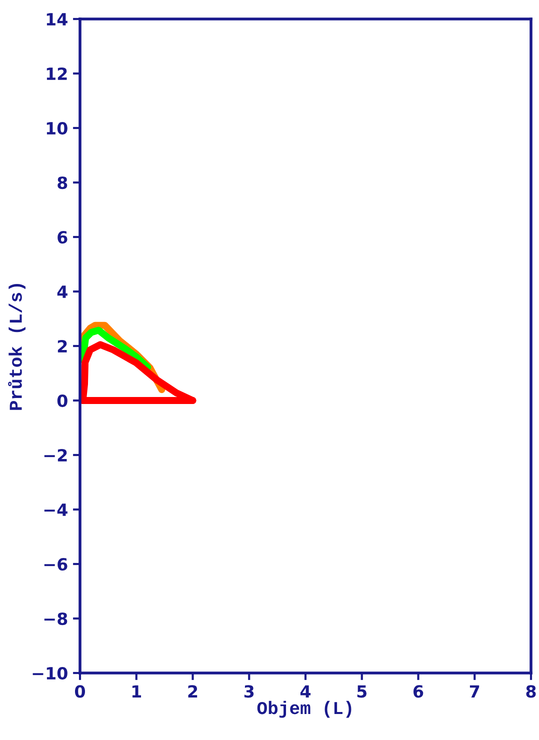 Image resolution: width=539 pixels, height=740 pixels. What do you see at coordinates (137, 691) in the screenshot?
I see `x-tick-label: 1` at bounding box center [137, 691].